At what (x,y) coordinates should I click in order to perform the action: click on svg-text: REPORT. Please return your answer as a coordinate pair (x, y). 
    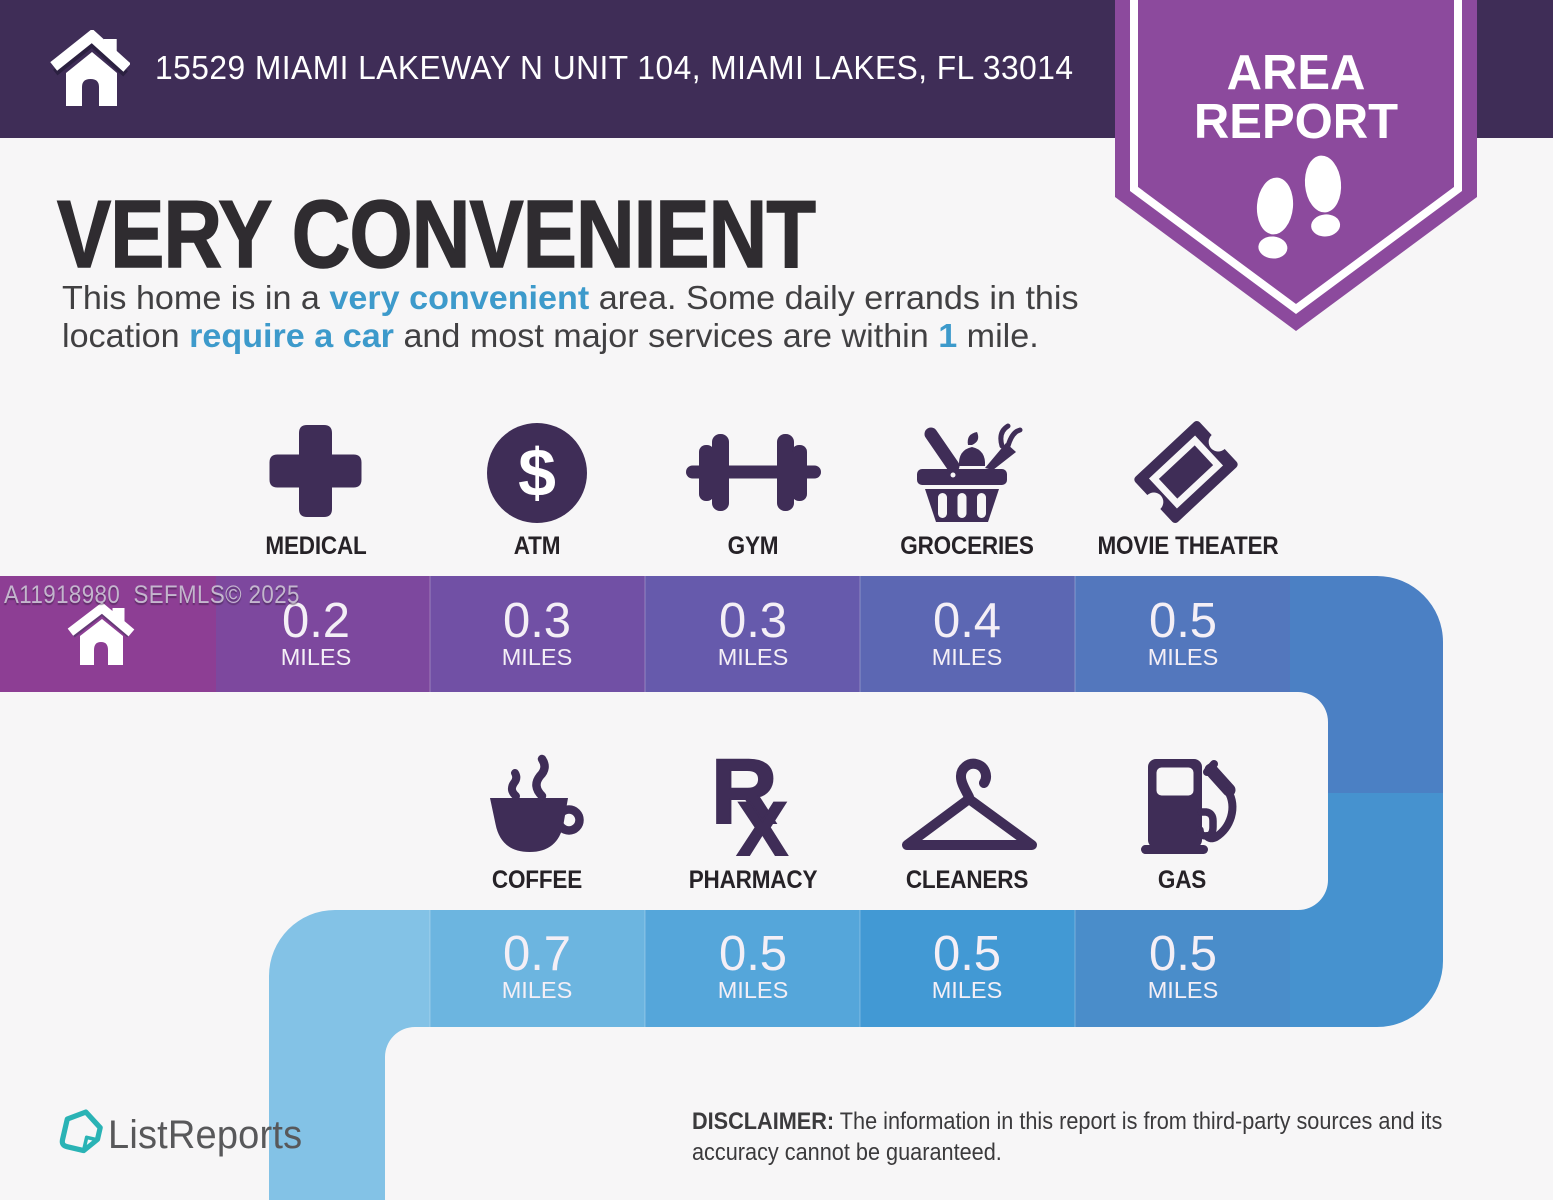
    Looking at the image, I should click on (1296, 122).